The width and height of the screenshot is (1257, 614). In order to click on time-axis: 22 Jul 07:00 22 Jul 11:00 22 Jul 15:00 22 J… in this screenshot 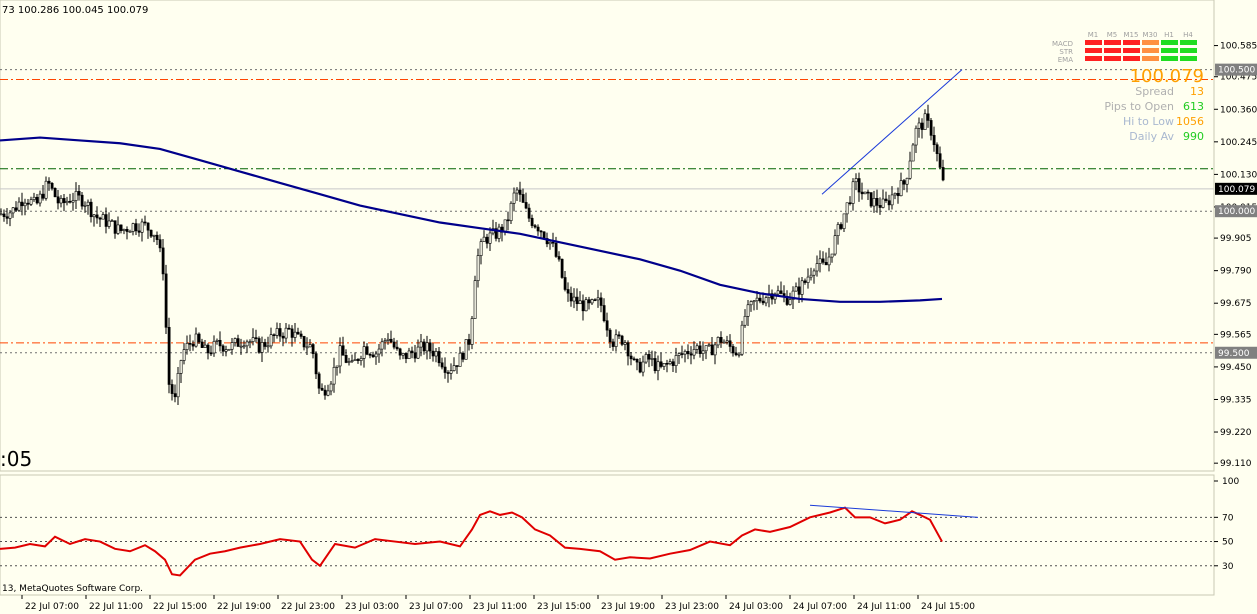, I will do `click(498, 603)`.